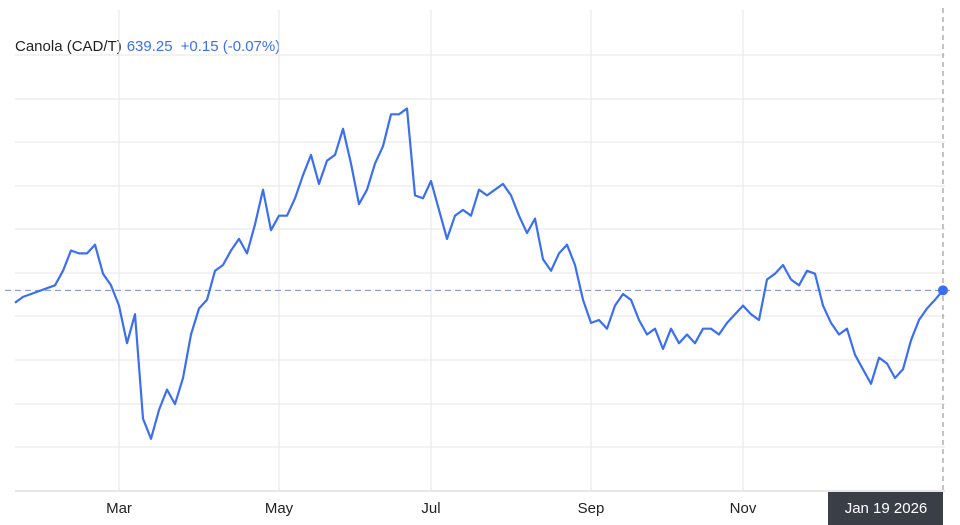  Describe the element at coordinates (119, 508) in the screenshot. I see `x-tick-label: Mar` at that location.